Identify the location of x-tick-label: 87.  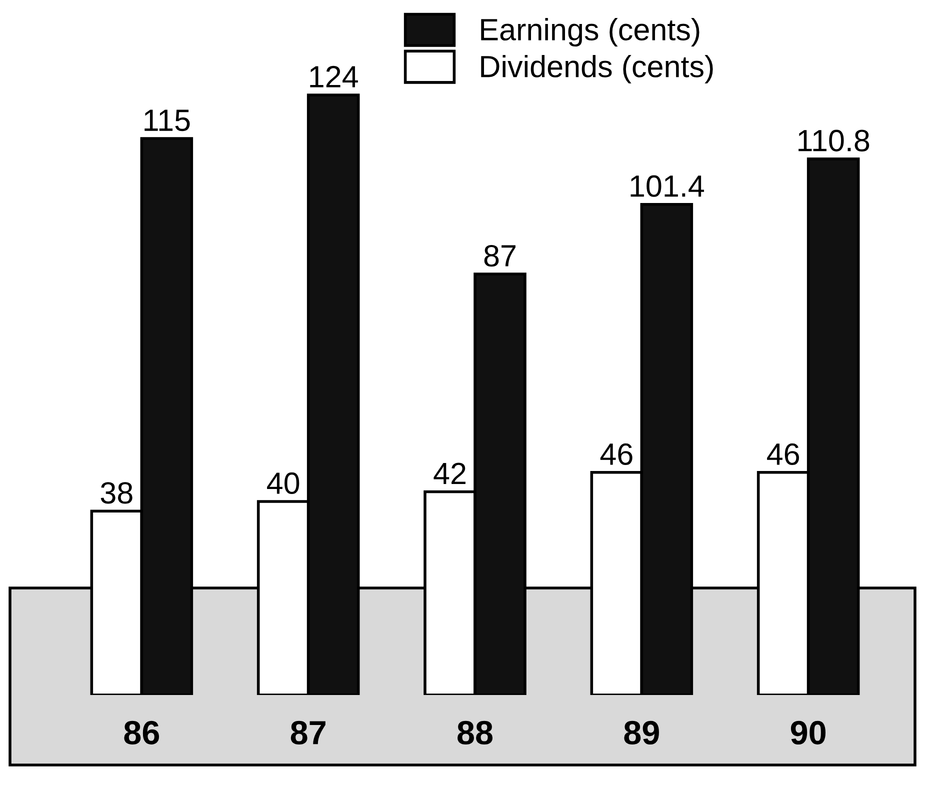
(308, 732).